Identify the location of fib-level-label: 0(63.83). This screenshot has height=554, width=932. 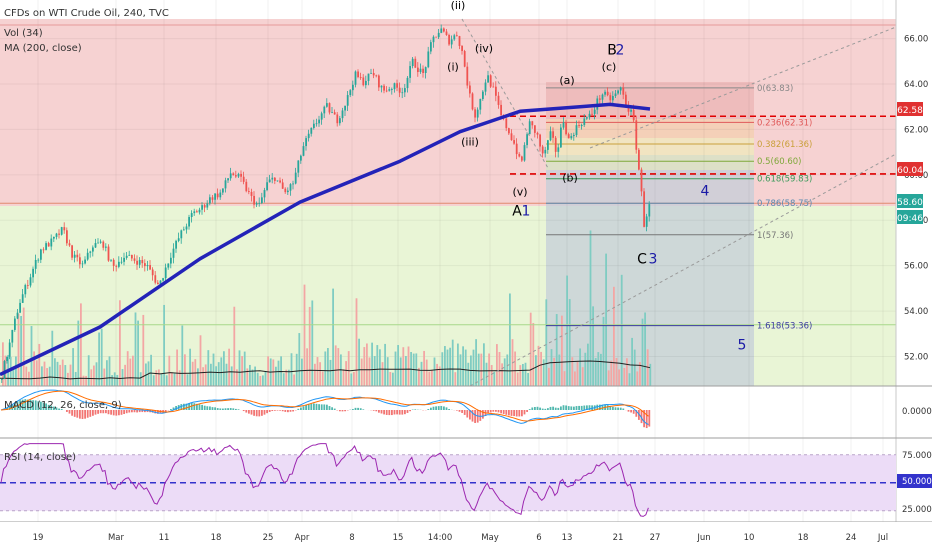
(775, 89).